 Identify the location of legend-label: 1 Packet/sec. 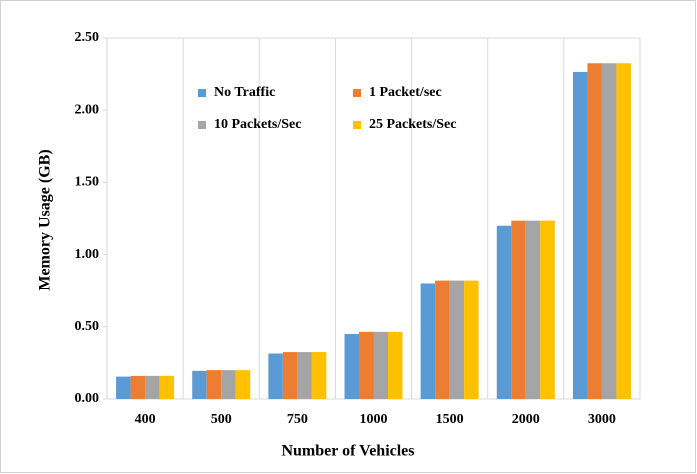
(405, 92).